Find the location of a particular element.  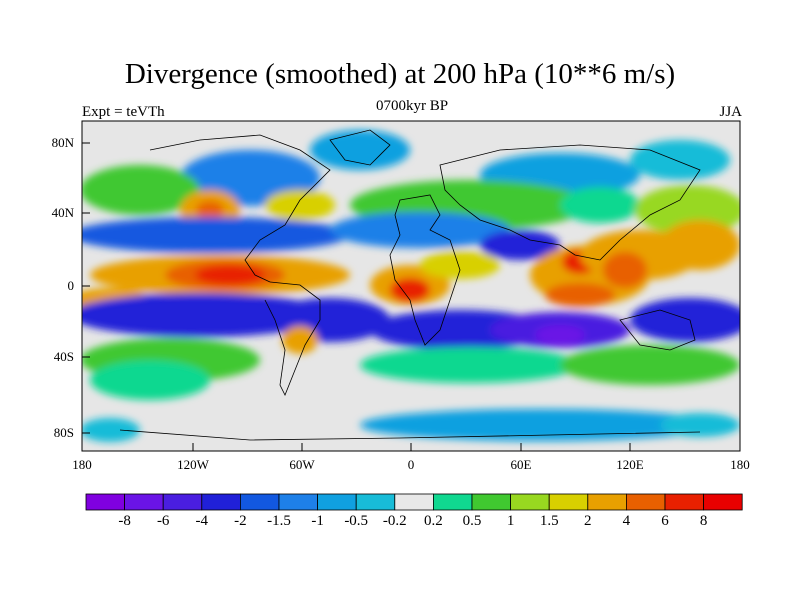

colorbar-label: 0.5 is located at coordinates (472, 521).